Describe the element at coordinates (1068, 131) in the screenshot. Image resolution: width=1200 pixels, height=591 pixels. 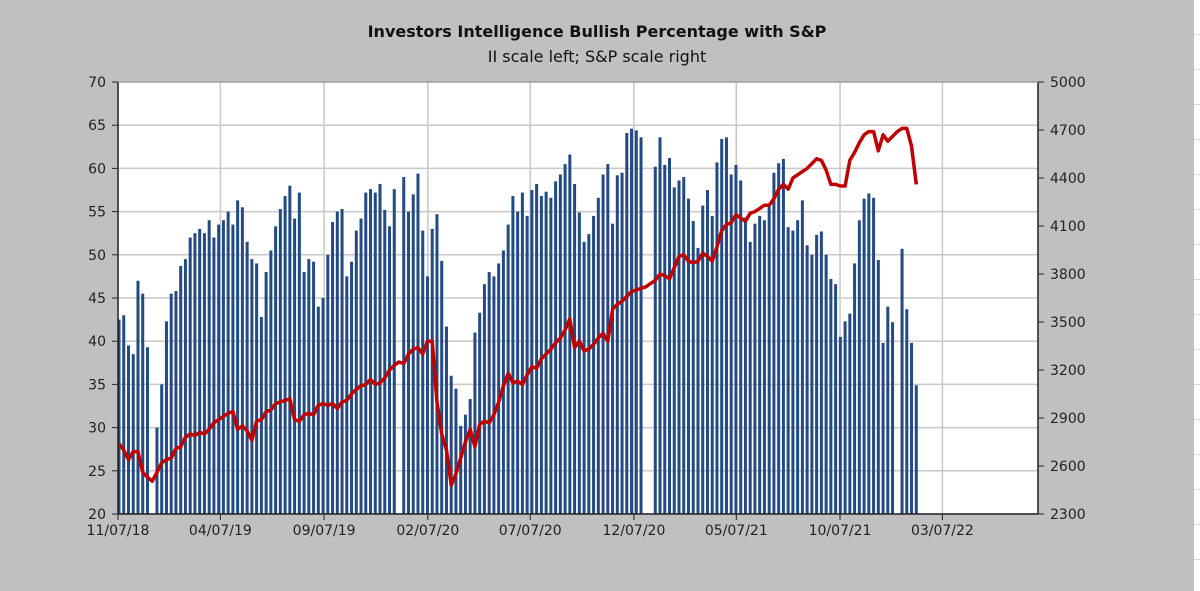
I see `right-axis-tick-label: 4700` at that location.